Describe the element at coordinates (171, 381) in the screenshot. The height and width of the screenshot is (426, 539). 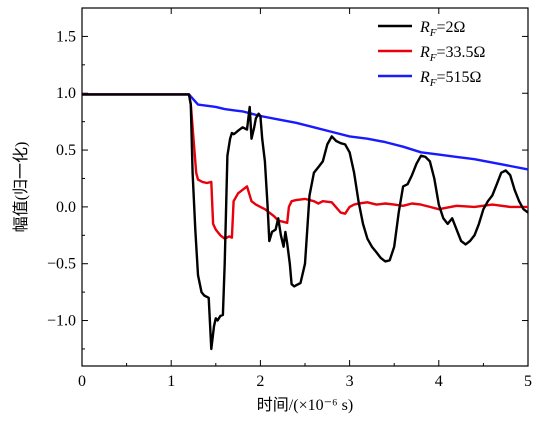
I see `x-tick-label: 1` at that location.